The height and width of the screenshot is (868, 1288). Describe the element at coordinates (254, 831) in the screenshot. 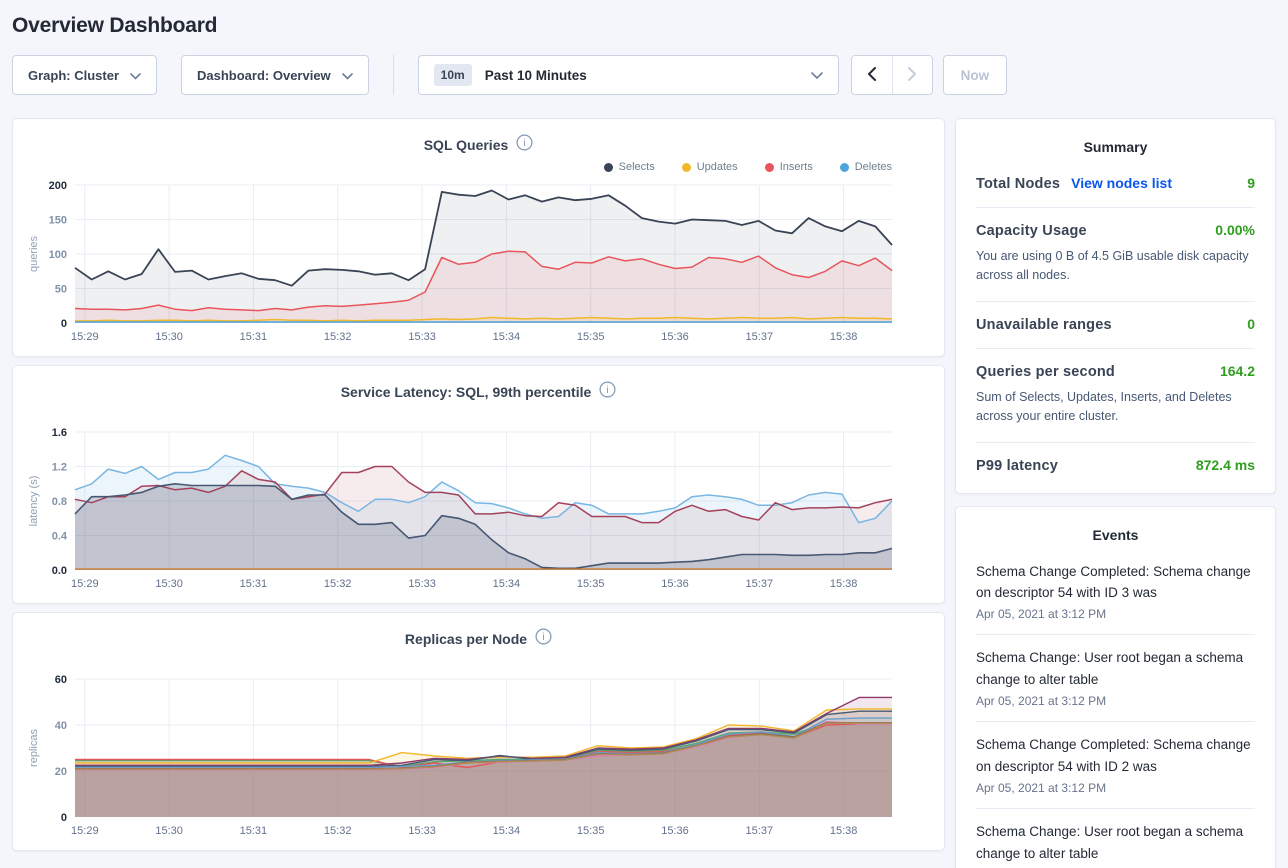

I see `svg-text: 15:31` at that location.